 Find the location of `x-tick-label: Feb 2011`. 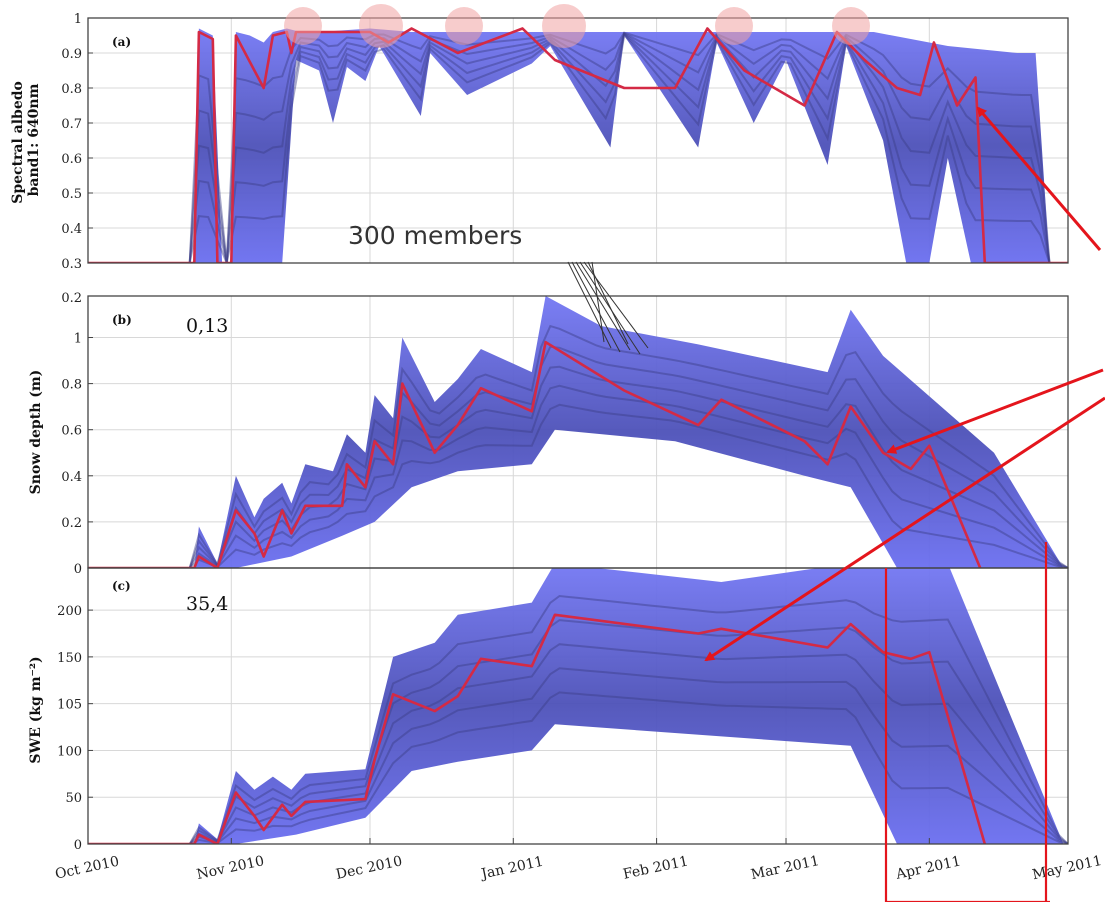

x-tick-label: Feb 2011 is located at coordinates (656, 867).